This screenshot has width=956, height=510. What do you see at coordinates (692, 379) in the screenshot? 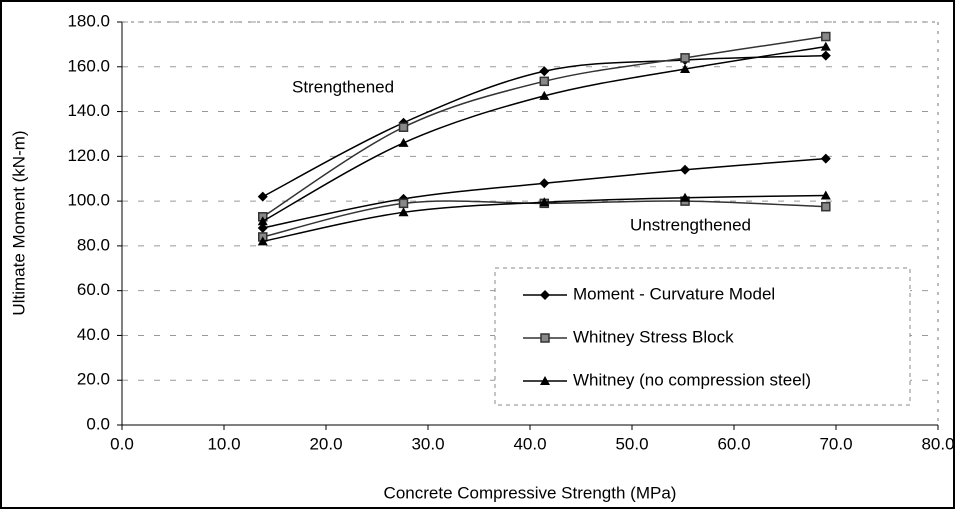
I see `legend-label: Whitney (no compression steel)` at bounding box center [692, 379].